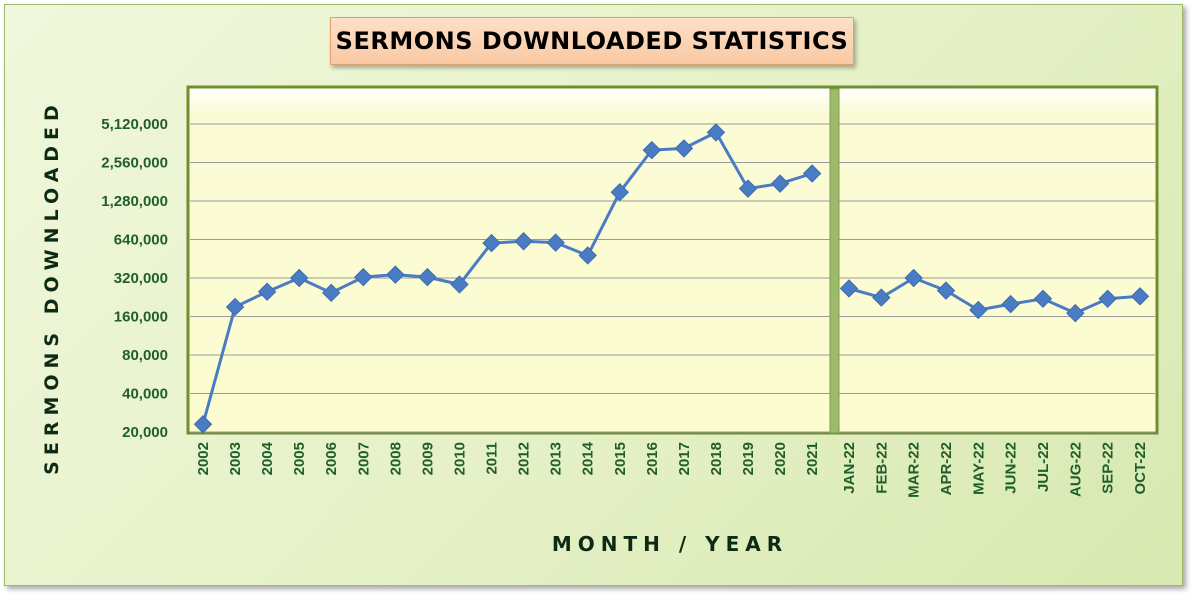  What do you see at coordinates (812, 458) in the screenshot?
I see `x-tick-label: 2021` at bounding box center [812, 458].